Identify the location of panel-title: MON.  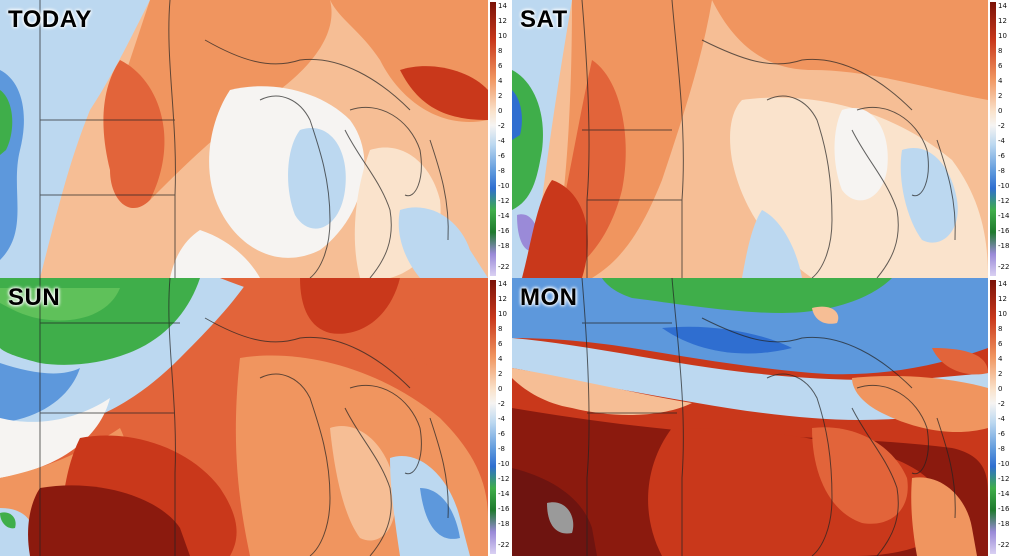
(549, 297).